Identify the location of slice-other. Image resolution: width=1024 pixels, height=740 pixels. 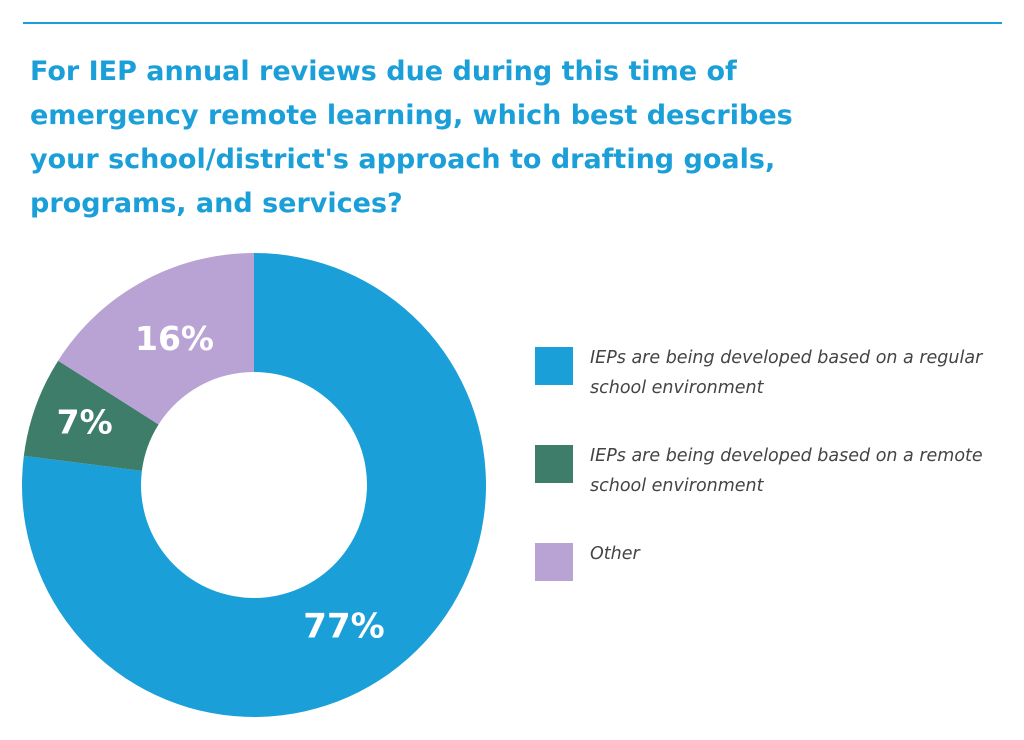
(156, 339).